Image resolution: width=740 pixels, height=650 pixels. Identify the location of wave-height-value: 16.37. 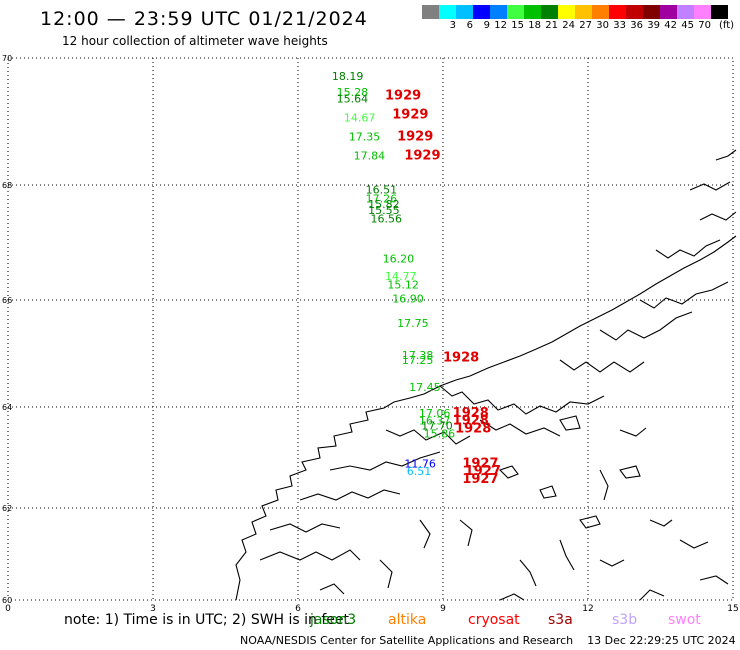
(435, 421).